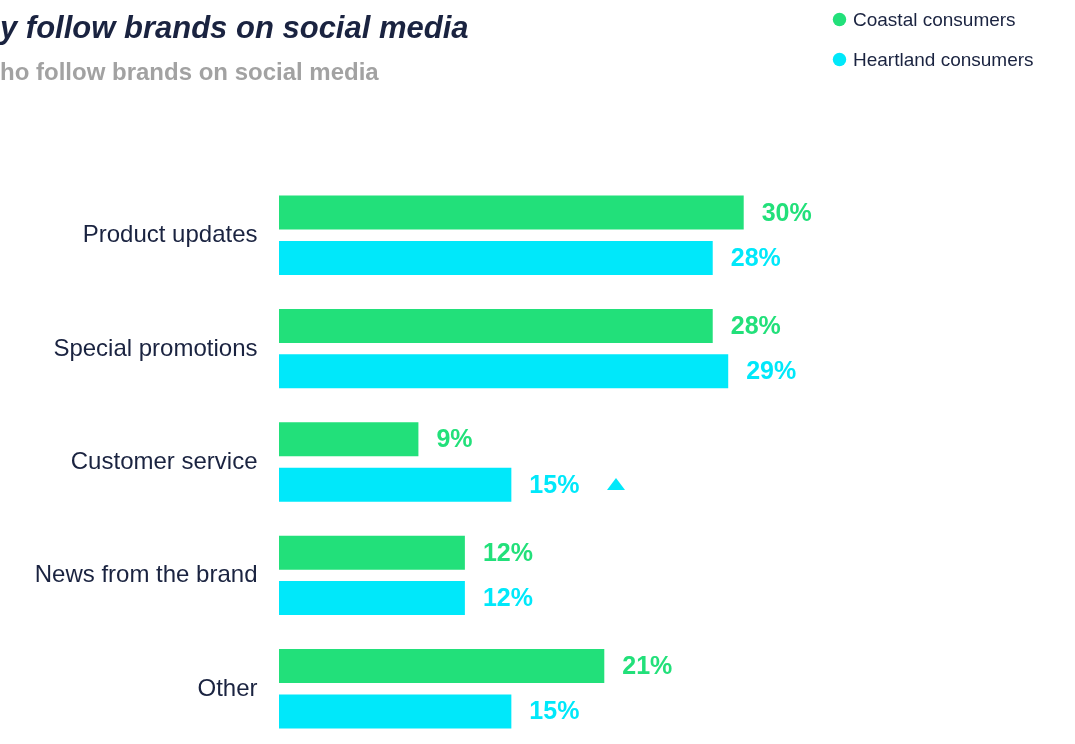 The width and height of the screenshot is (1075, 744). Describe the element at coordinates (190, 71) in the screenshot. I see `chart-subtitle: ho follow brands on social media` at that location.